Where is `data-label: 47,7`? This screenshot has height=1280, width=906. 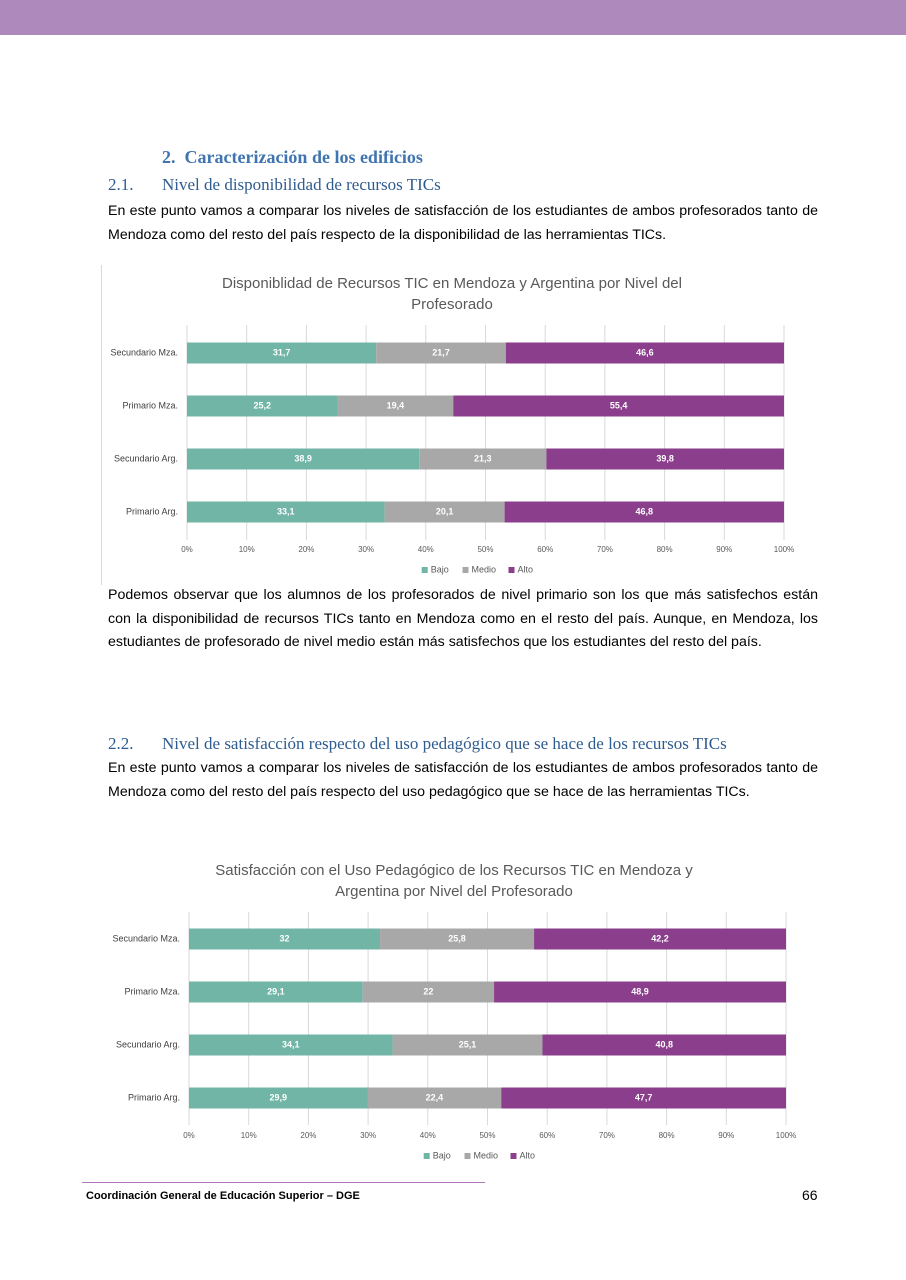
data-label: 47,7 is located at coordinates (644, 1097).